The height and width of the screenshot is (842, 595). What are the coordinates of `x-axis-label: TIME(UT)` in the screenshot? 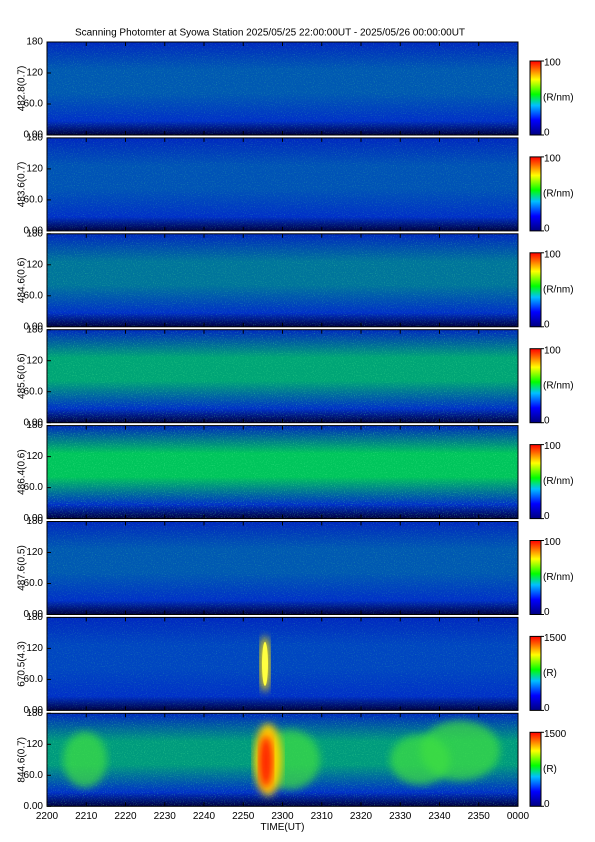 It's located at (283, 827).